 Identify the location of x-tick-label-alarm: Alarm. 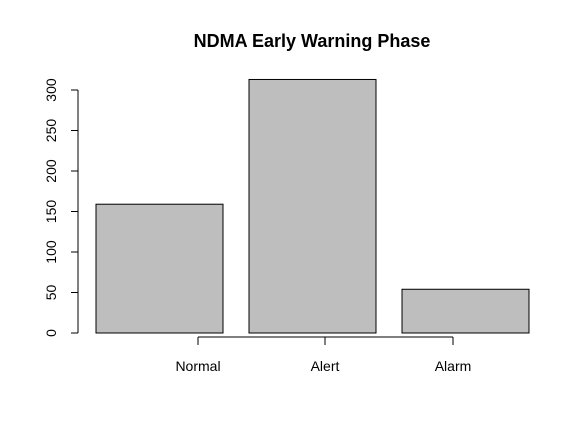
(453, 366).